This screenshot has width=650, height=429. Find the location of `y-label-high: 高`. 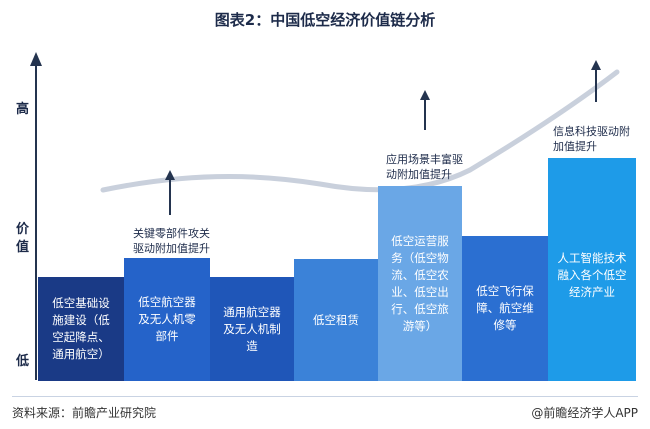

y-label-high: 高 is located at coordinates (23, 109).